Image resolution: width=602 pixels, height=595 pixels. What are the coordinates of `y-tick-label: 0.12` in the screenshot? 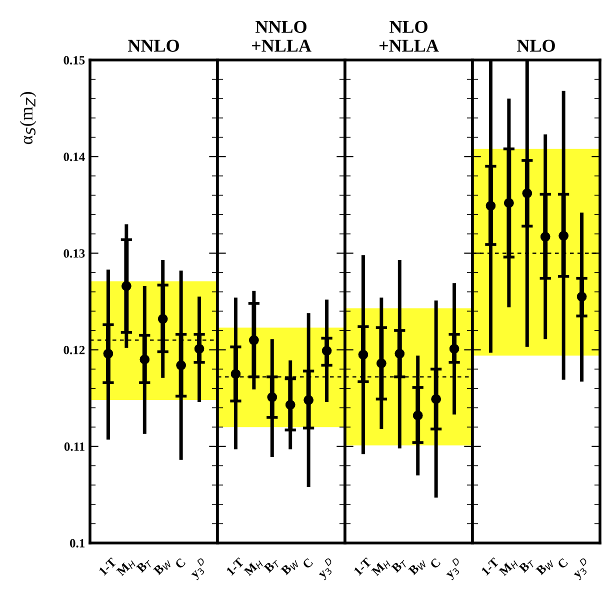 It's located at (74, 350).